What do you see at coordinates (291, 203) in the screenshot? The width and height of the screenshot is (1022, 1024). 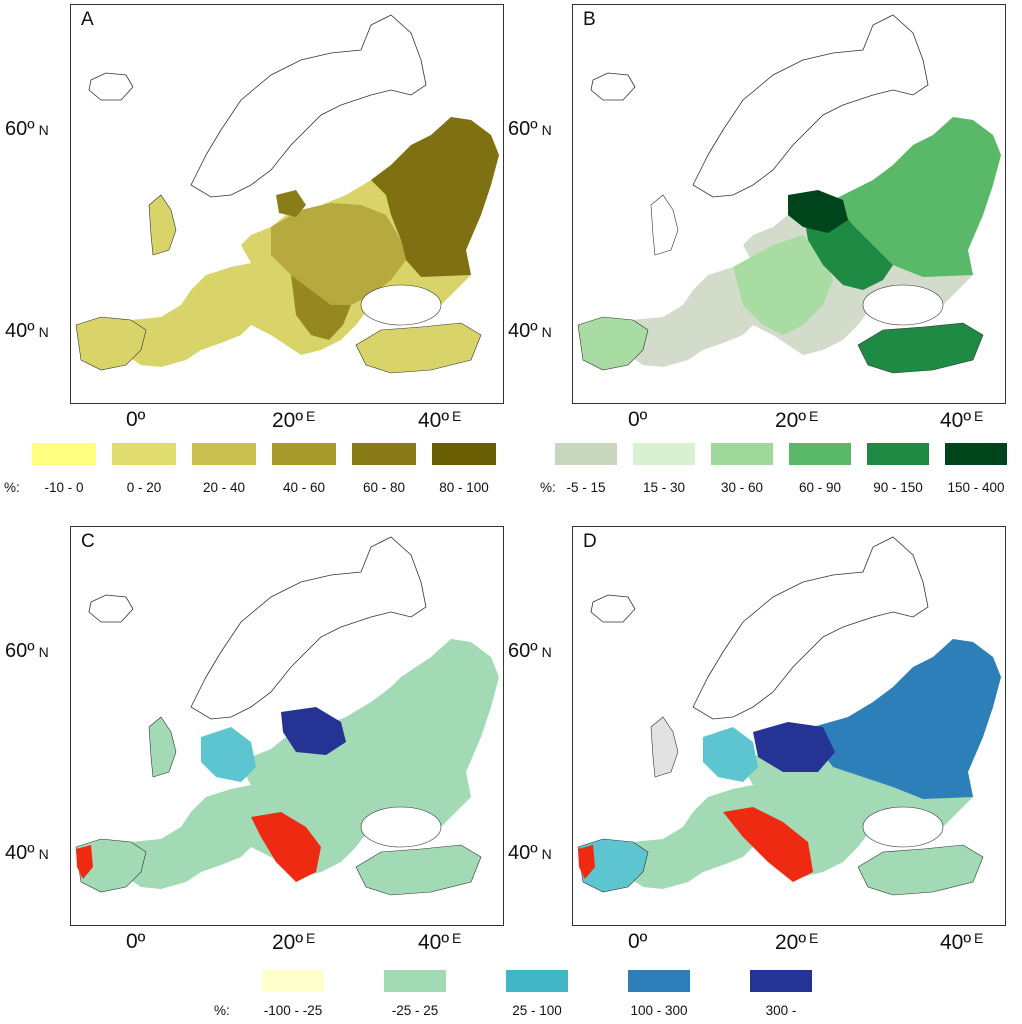 I see `land-baltic` at bounding box center [291, 203].